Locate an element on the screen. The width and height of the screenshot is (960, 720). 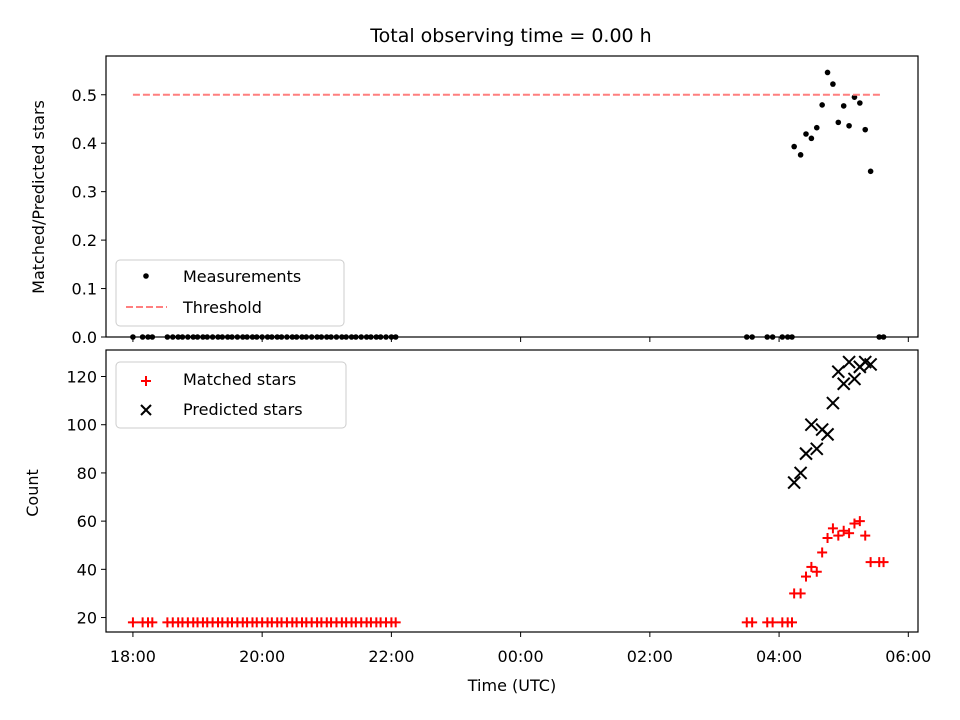
bottom-y-axis-label: Count is located at coordinates (32, 493).